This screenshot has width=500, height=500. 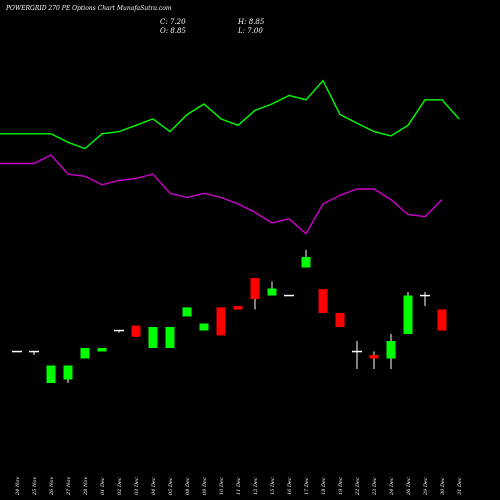 I want to click on upper-line-series, so click(x=230, y=114).